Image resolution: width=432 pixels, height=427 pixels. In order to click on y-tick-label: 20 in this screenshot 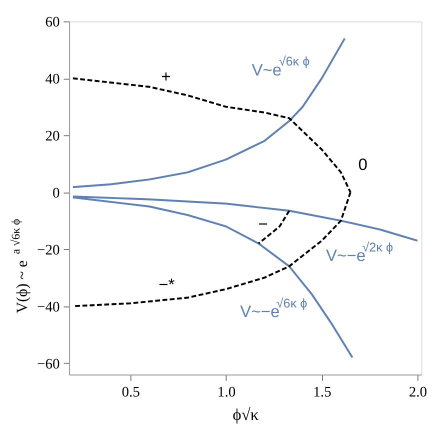, I will do `click(52, 136)`.